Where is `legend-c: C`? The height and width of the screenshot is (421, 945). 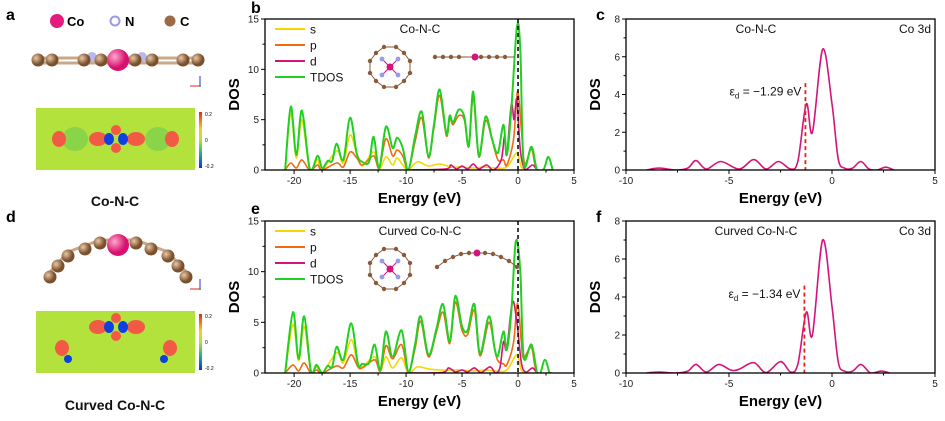
legend-c: C is located at coordinates (185, 21).